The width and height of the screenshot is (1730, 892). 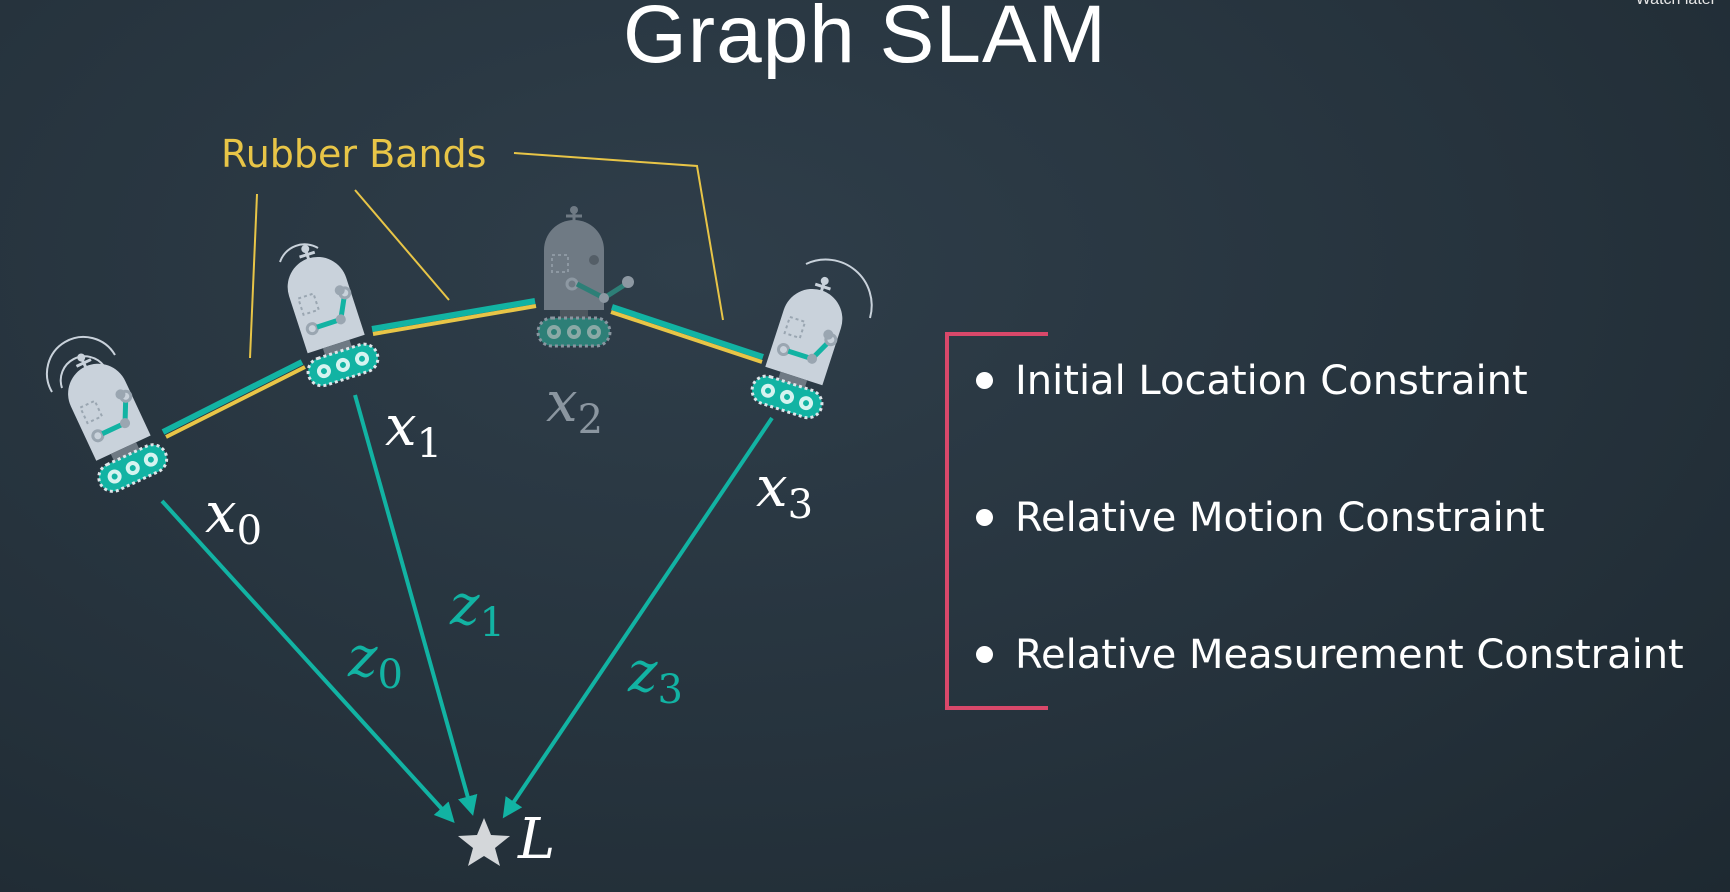 What do you see at coordinates (415, 605) in the screenshot?
I see `measurement-arrow-z1` at bounding box center [415, 605].